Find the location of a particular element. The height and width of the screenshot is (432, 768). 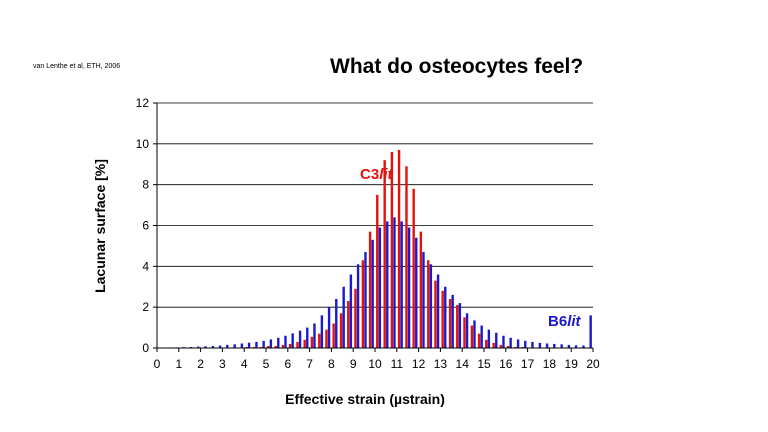

x-tick-label-1: 1 is located at coordinates (178, 364).